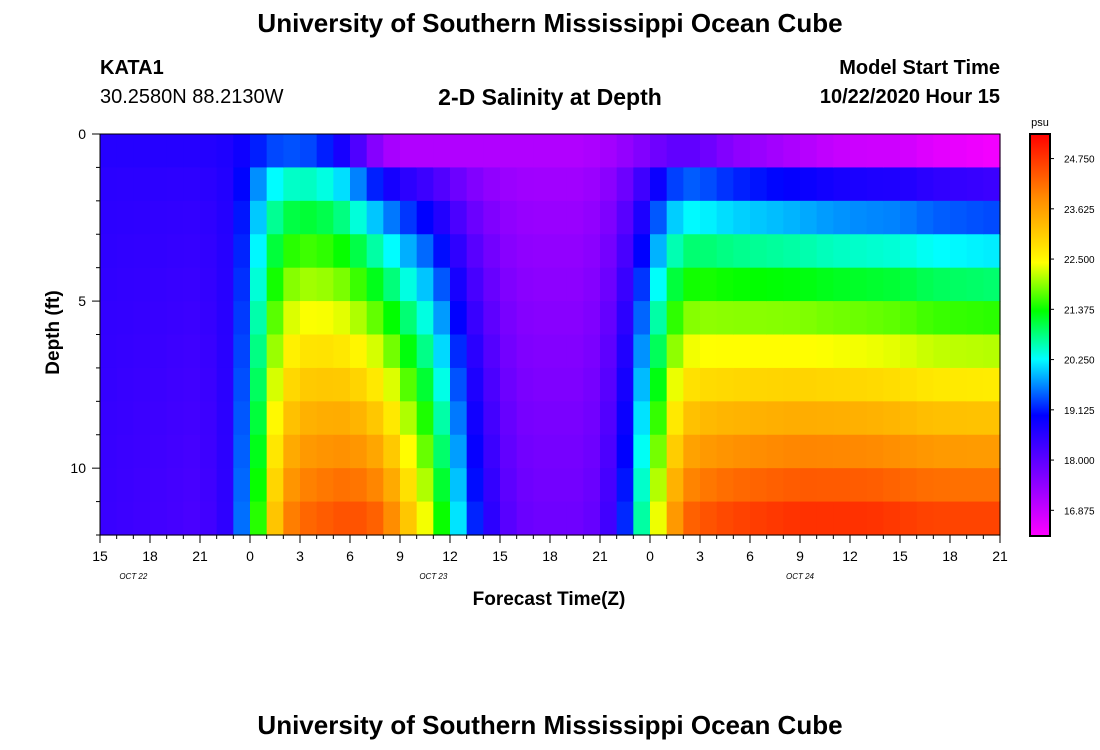  What do you see at coordinates (800, 556) in the screenshot?
I see `x-tick-label: 9` at bounding box center [800, 556].